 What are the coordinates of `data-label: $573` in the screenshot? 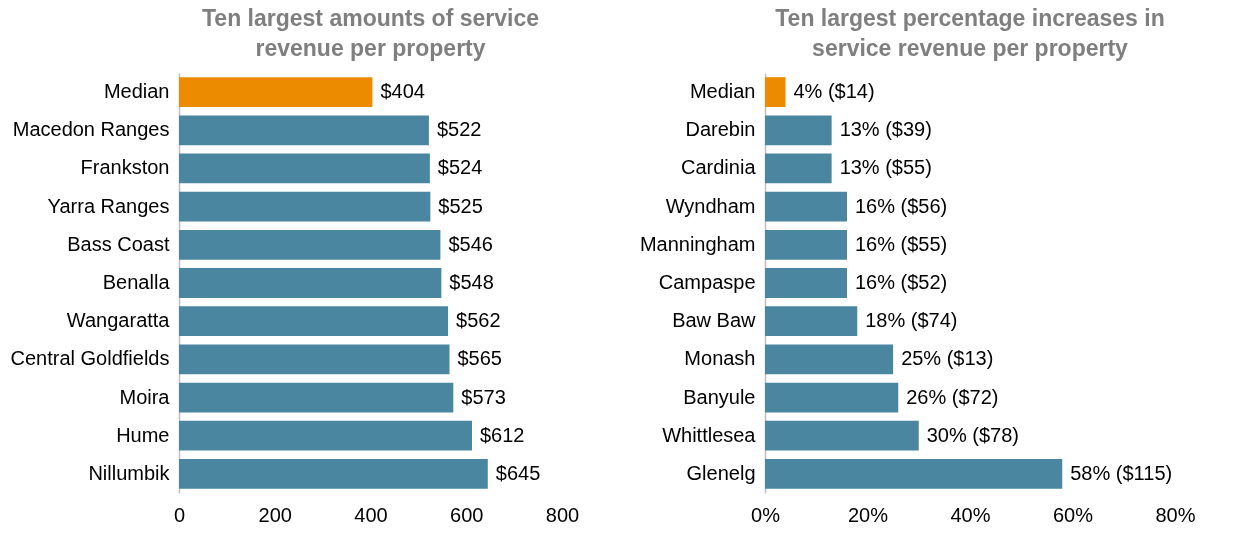 It's located at (483, 396).